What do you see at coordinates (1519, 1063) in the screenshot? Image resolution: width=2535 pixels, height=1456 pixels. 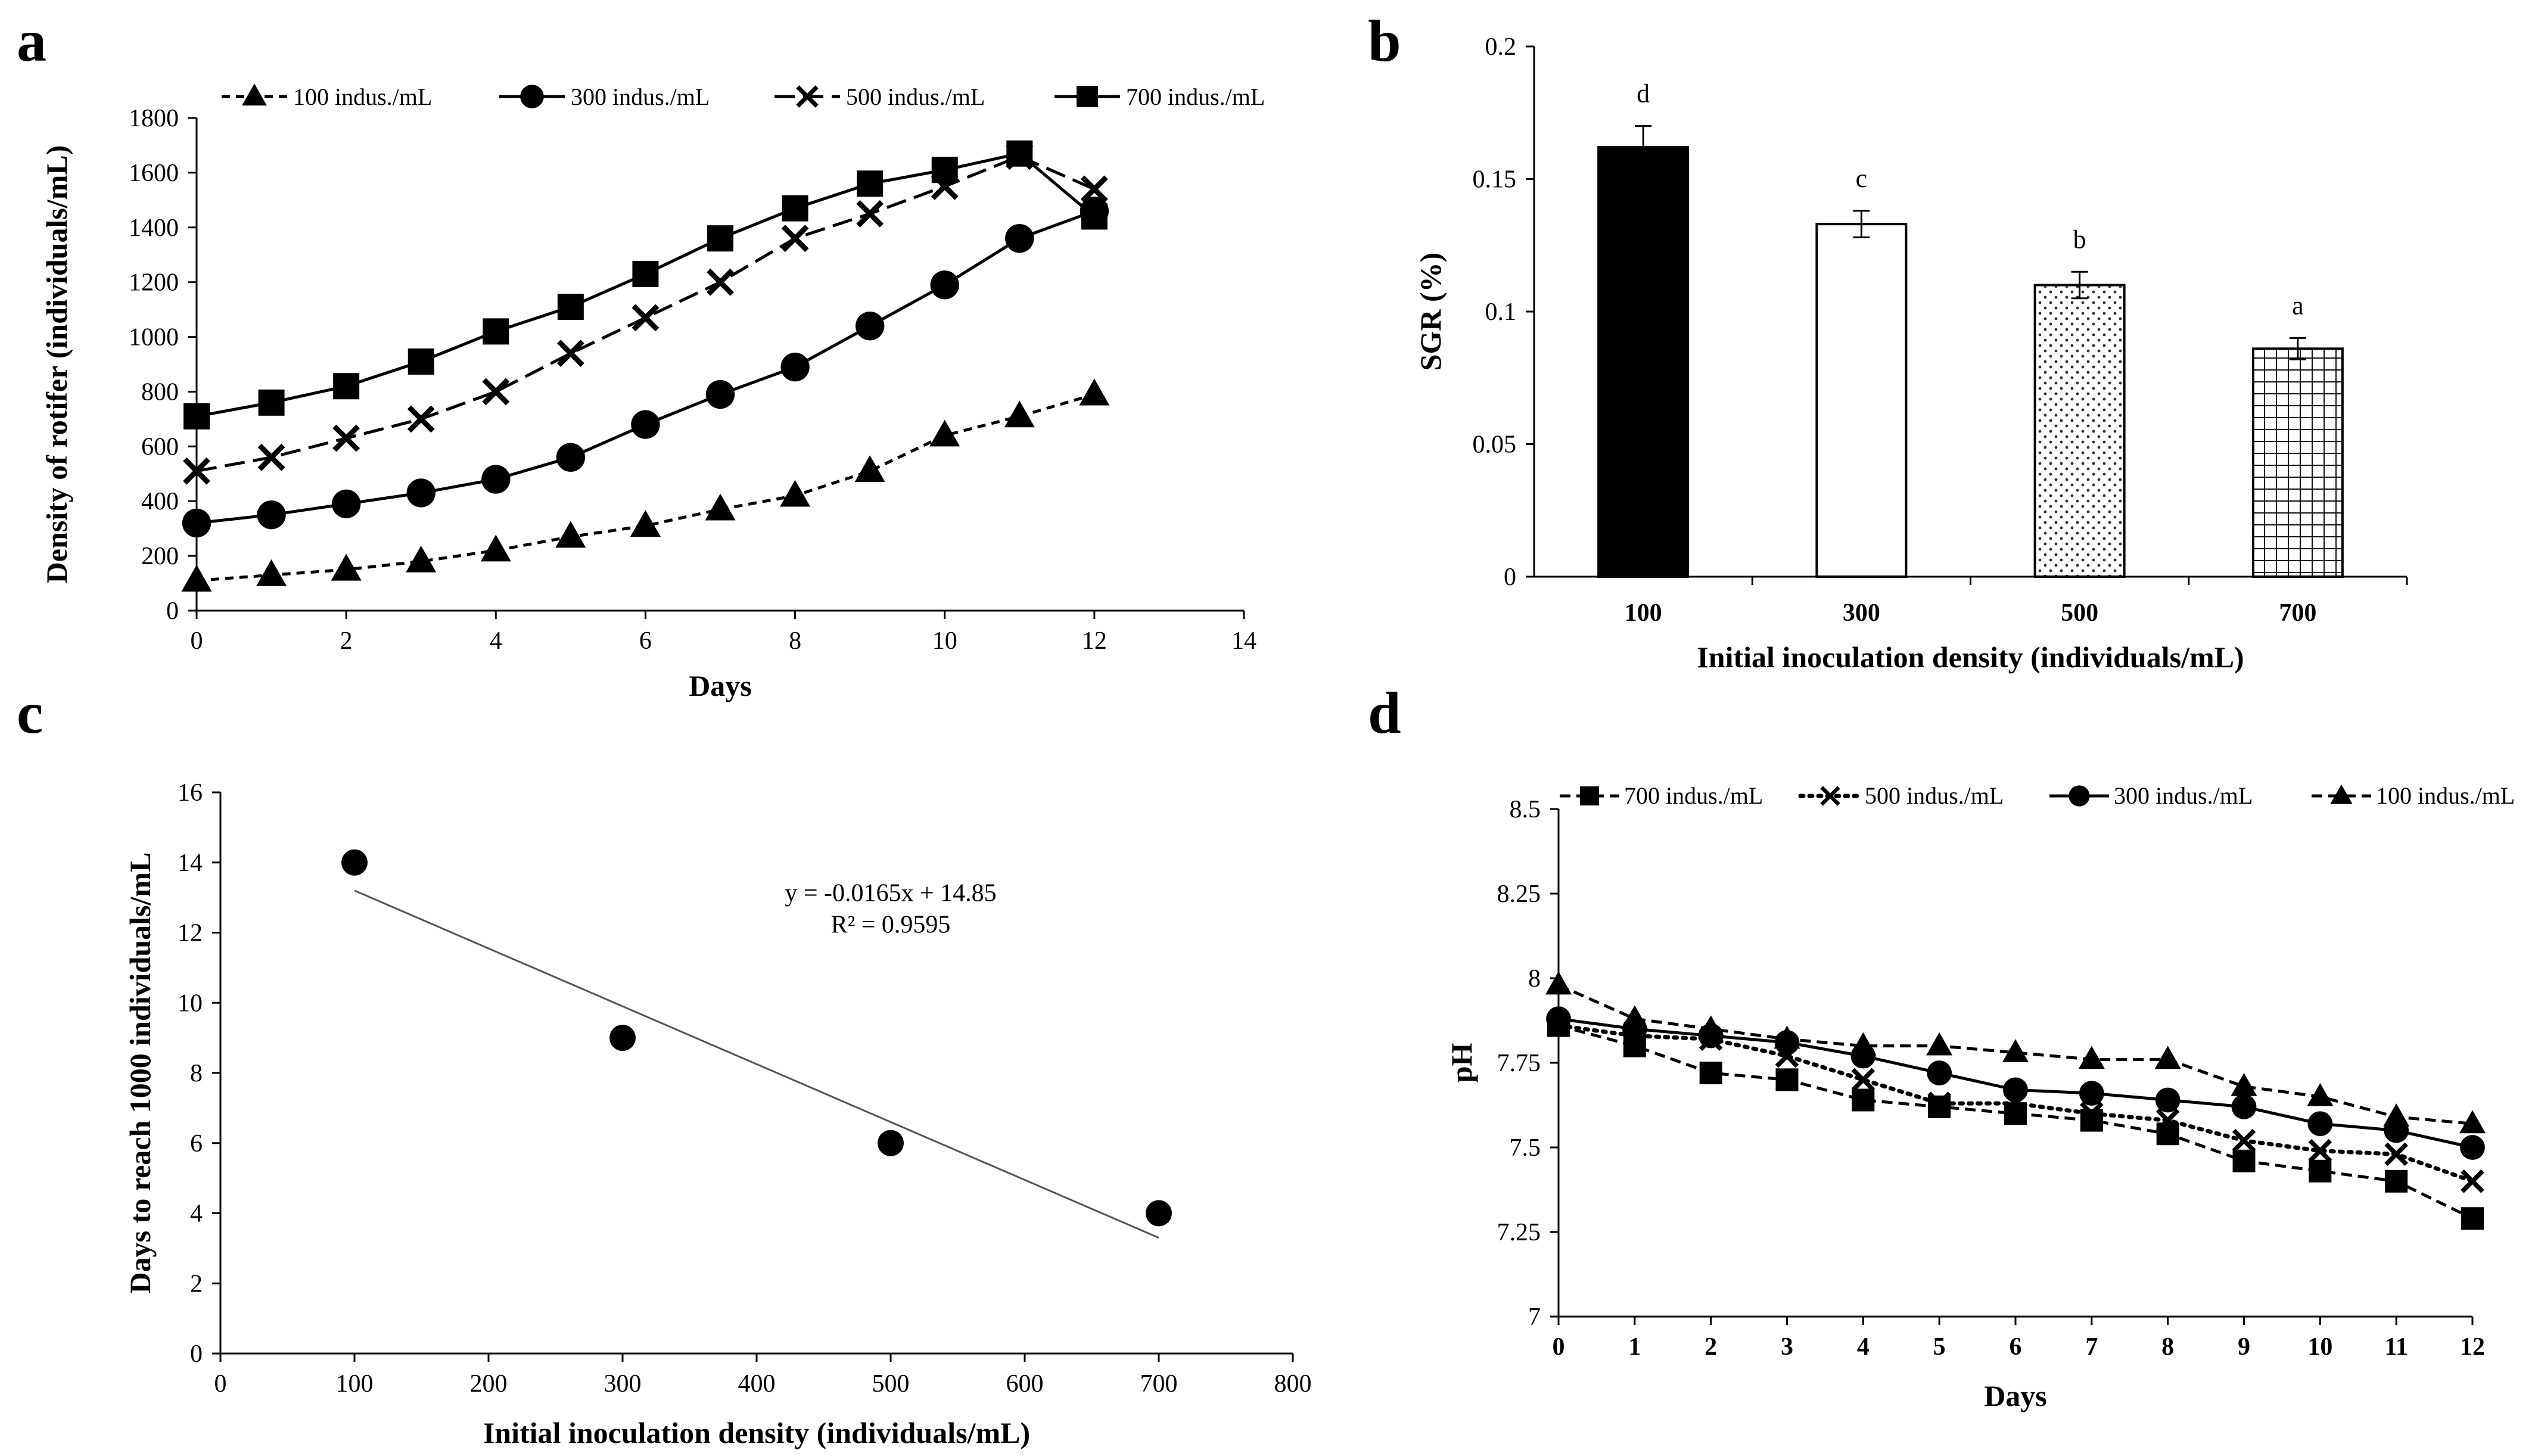 I see `y-tick-label: 7.75` at bounding box center [1519, 1063].